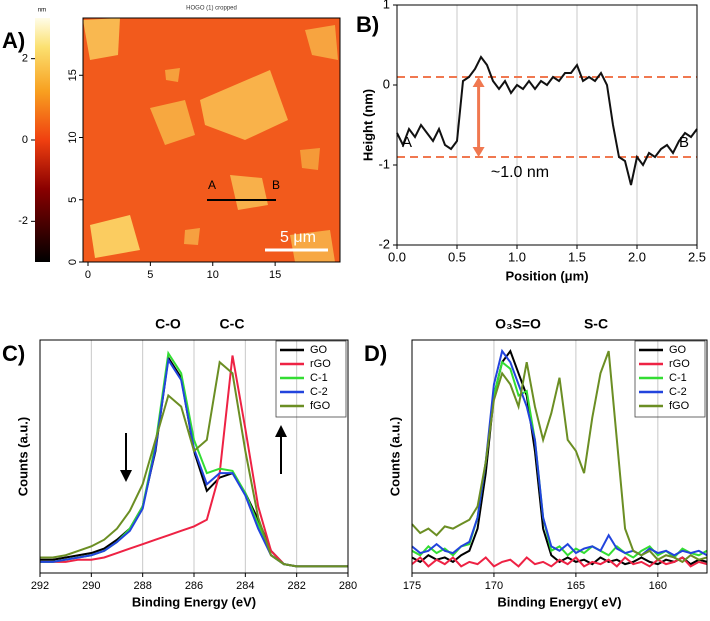 This screenshot has height=621, width=710. What do you see at coordinates (348, 586) in the screenshot?
I see `x-tick-label: 280` at bounding box center [348, 586].